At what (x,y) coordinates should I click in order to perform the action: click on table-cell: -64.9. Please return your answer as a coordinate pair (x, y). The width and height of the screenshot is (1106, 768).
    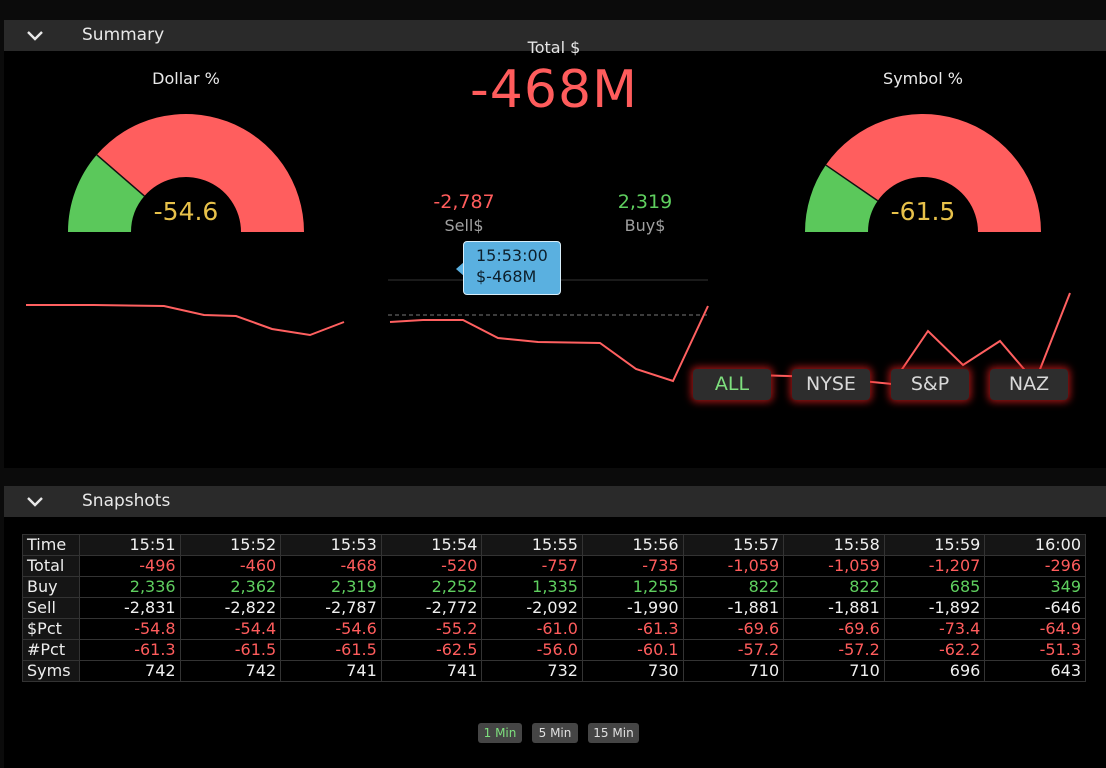
    Looking at the image, I should click on (1035, 629).